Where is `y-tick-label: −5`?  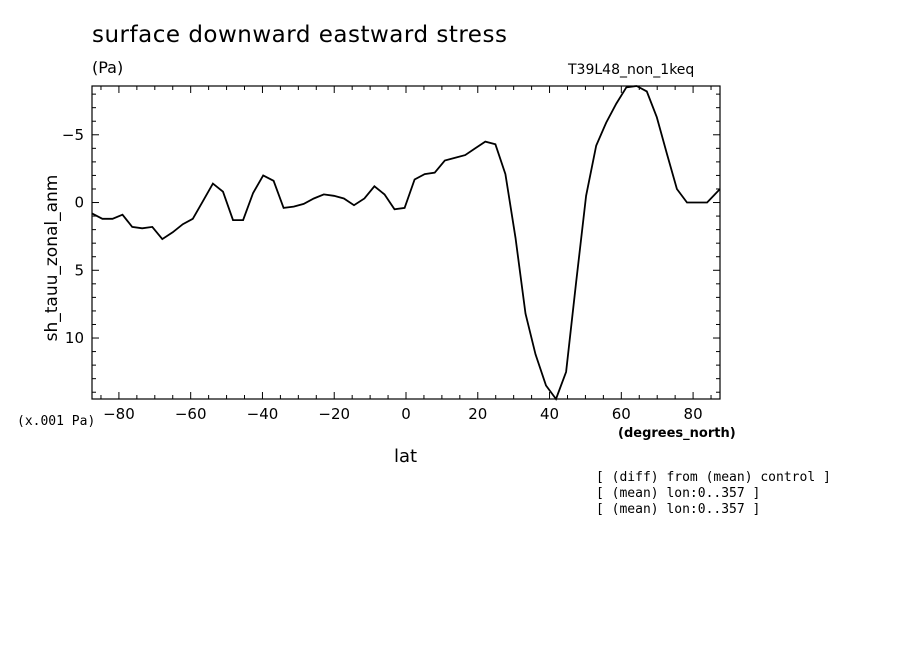
y-tick-label: −5 is located at coordinates (73, 135).